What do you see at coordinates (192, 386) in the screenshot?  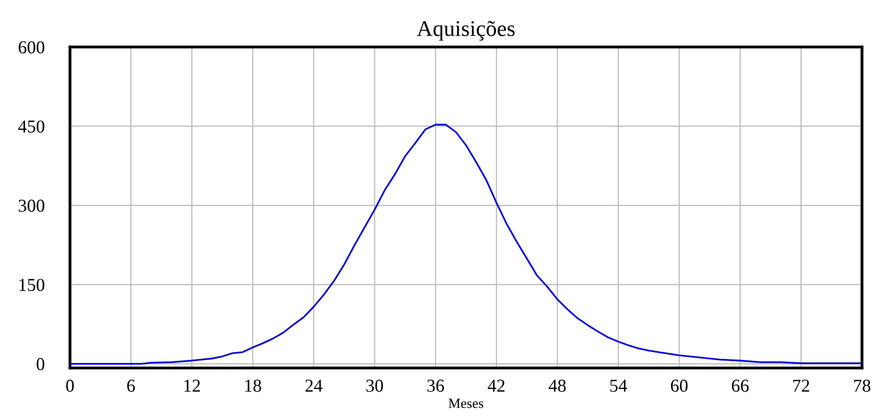 I see `x-tick-label: 12` at bounding box center [192, 386].